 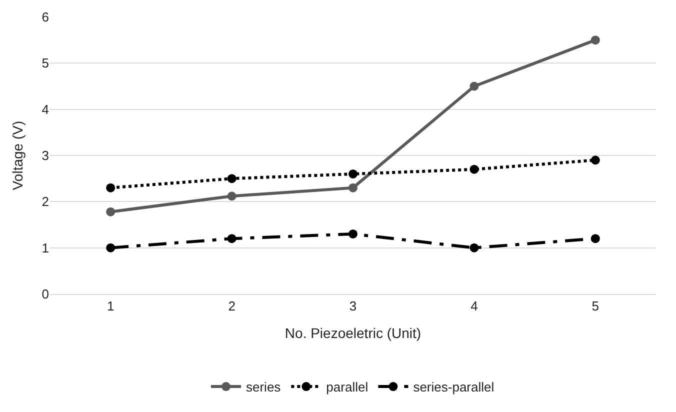 I want to click on x-tick-label: 2, so click(x=232, y=306).